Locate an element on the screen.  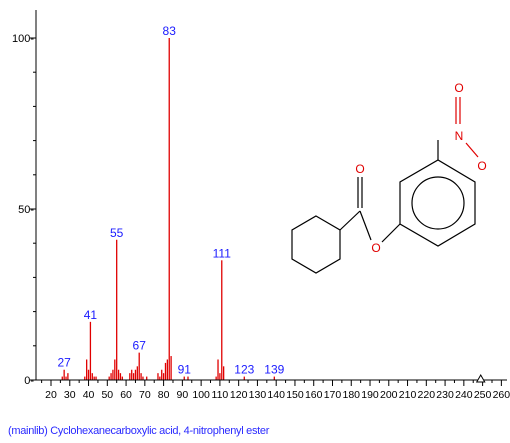
x-tick-label: 70 is located at coordinates (145, 395).